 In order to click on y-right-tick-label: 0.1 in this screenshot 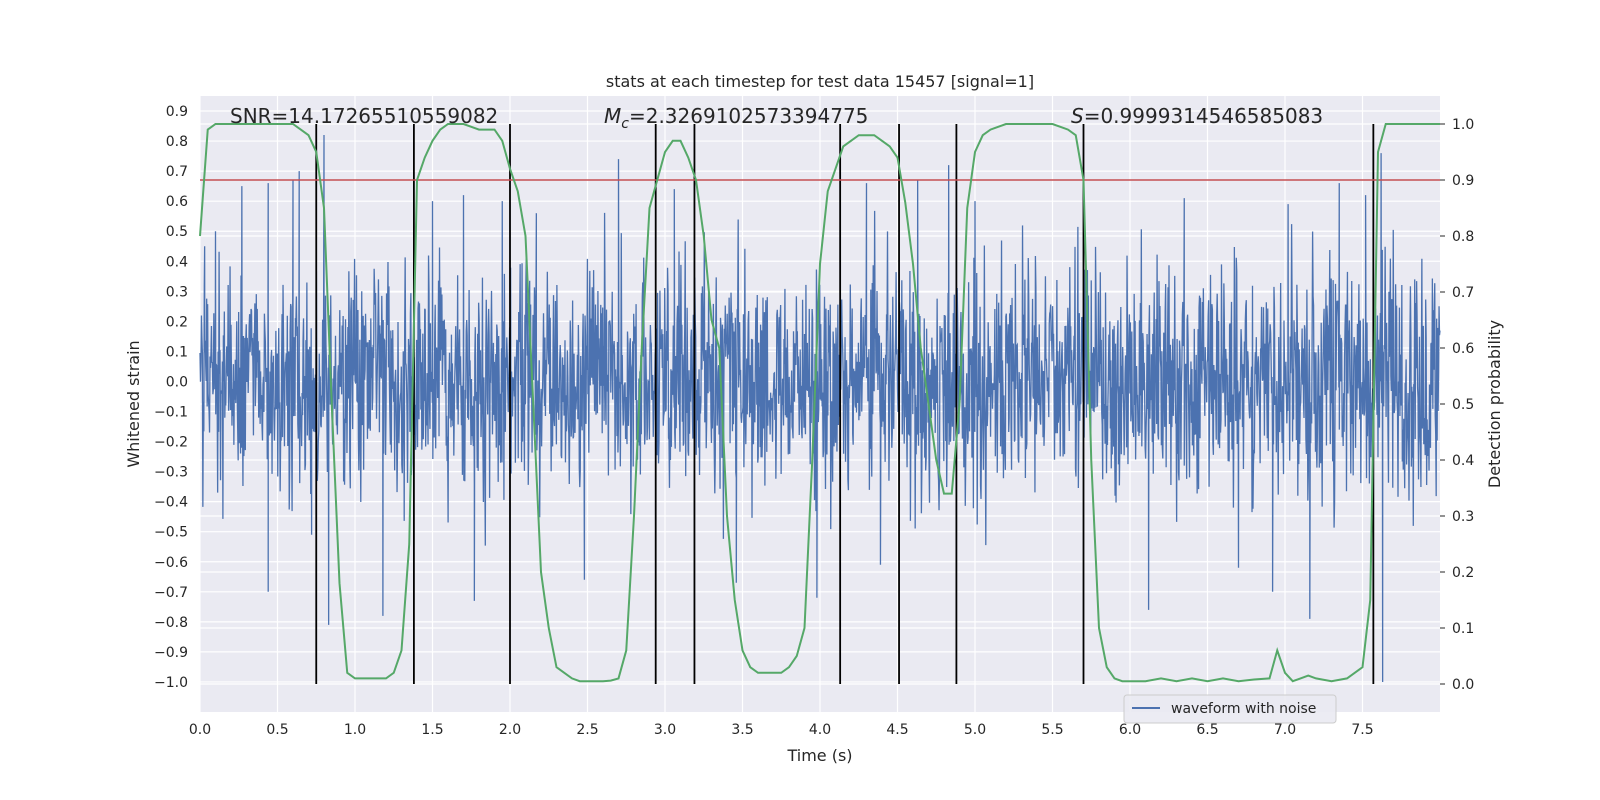, I will do `click(1463, 629)`.